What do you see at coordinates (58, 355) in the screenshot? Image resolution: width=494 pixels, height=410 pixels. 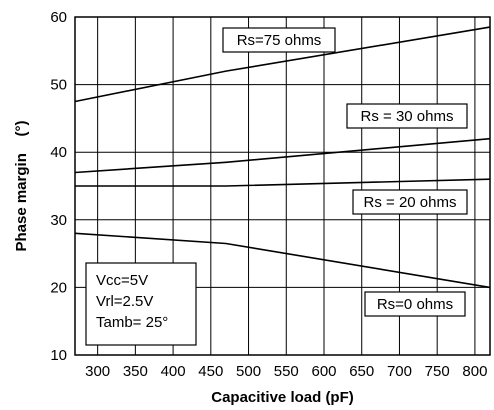 I see `y-tick-label: 10` at bounding box center [58, 355].